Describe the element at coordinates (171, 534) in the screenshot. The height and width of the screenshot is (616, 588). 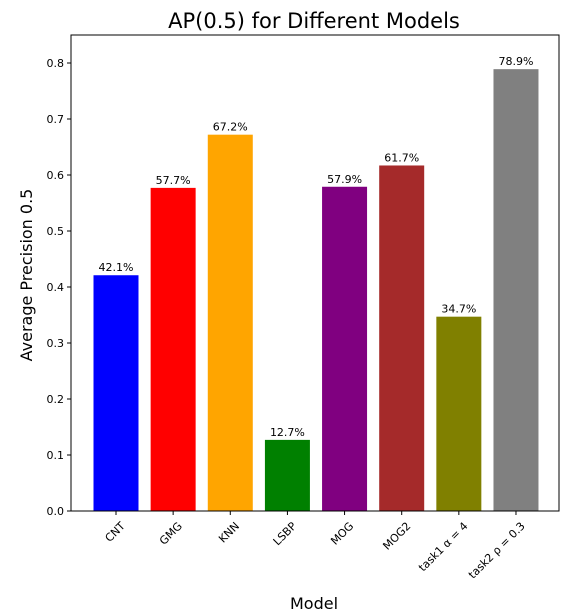
I see `x-tick-label: GMG` at that location.